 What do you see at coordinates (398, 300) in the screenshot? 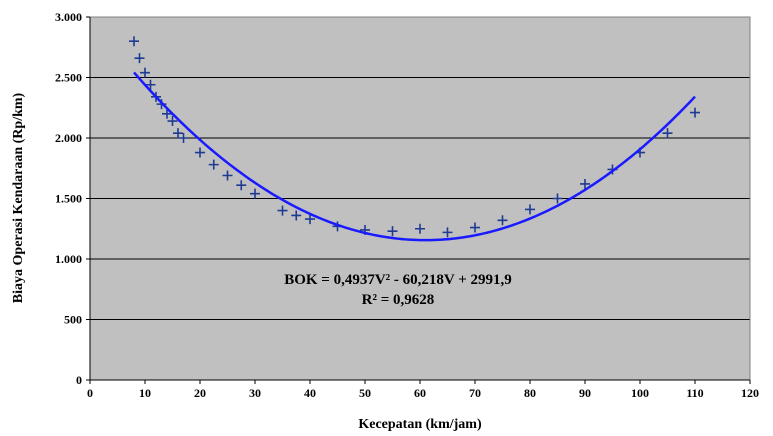
I see `r-squared-annotation: R² = 0,9628` at bounding box center [398, 300].